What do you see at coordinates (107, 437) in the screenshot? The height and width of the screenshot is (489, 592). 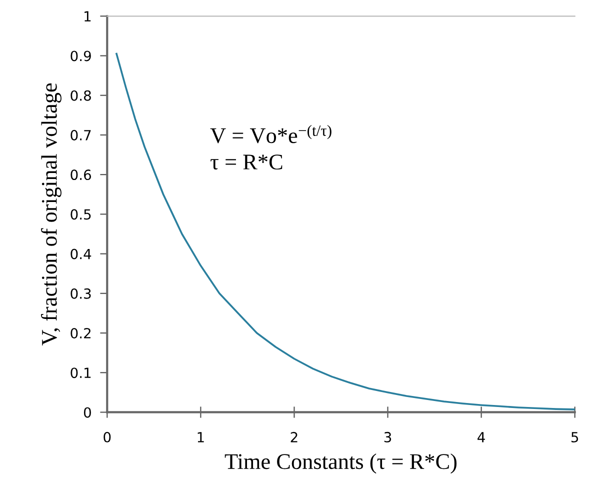 I see `x-tick-label: 0` at bounding box center [107, 437].